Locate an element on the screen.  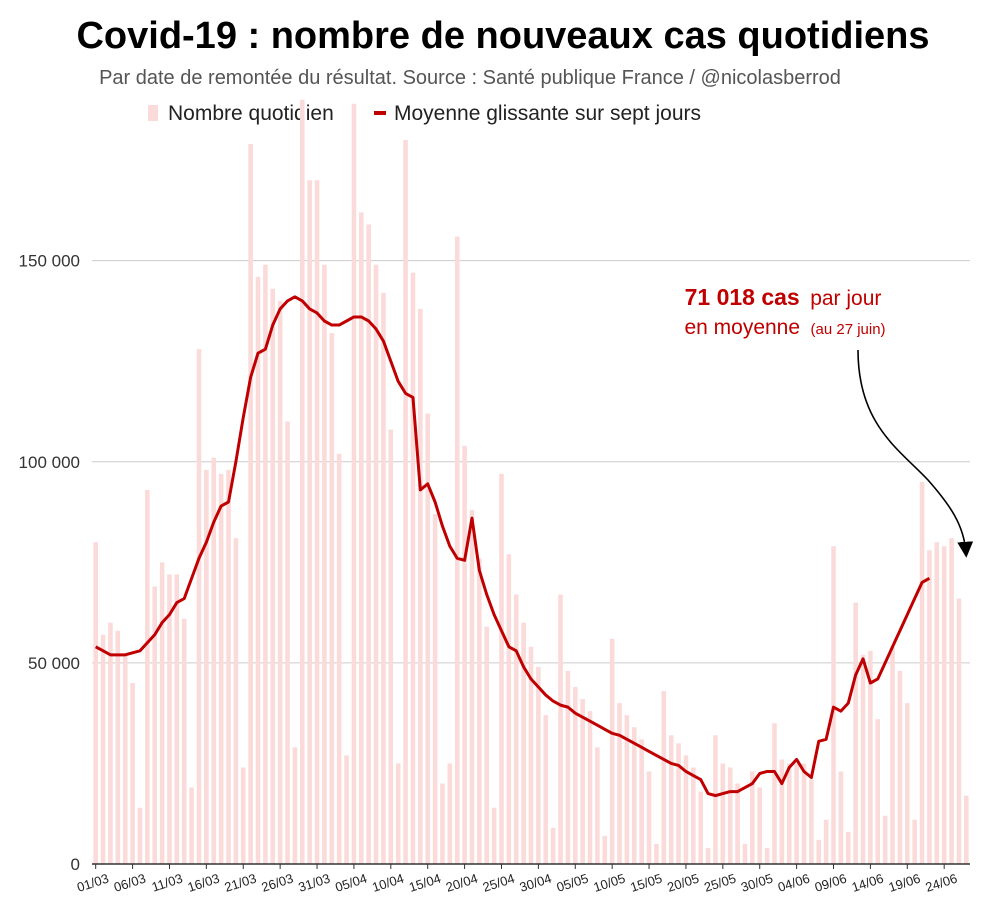
x-tick-label: 24/06 is located at coordinates (942, 883).